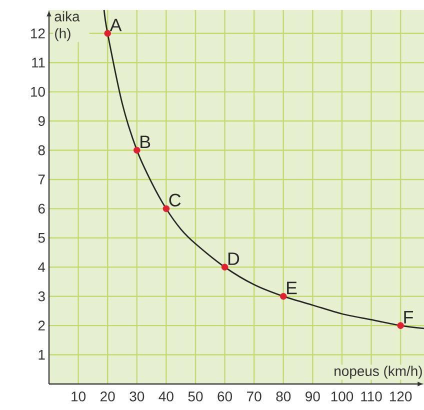 This screenshot has height=410, width=424. Describe the element at coordinates (38, 33) in the screenshot. I see `y-tick-label: 12` at that location.